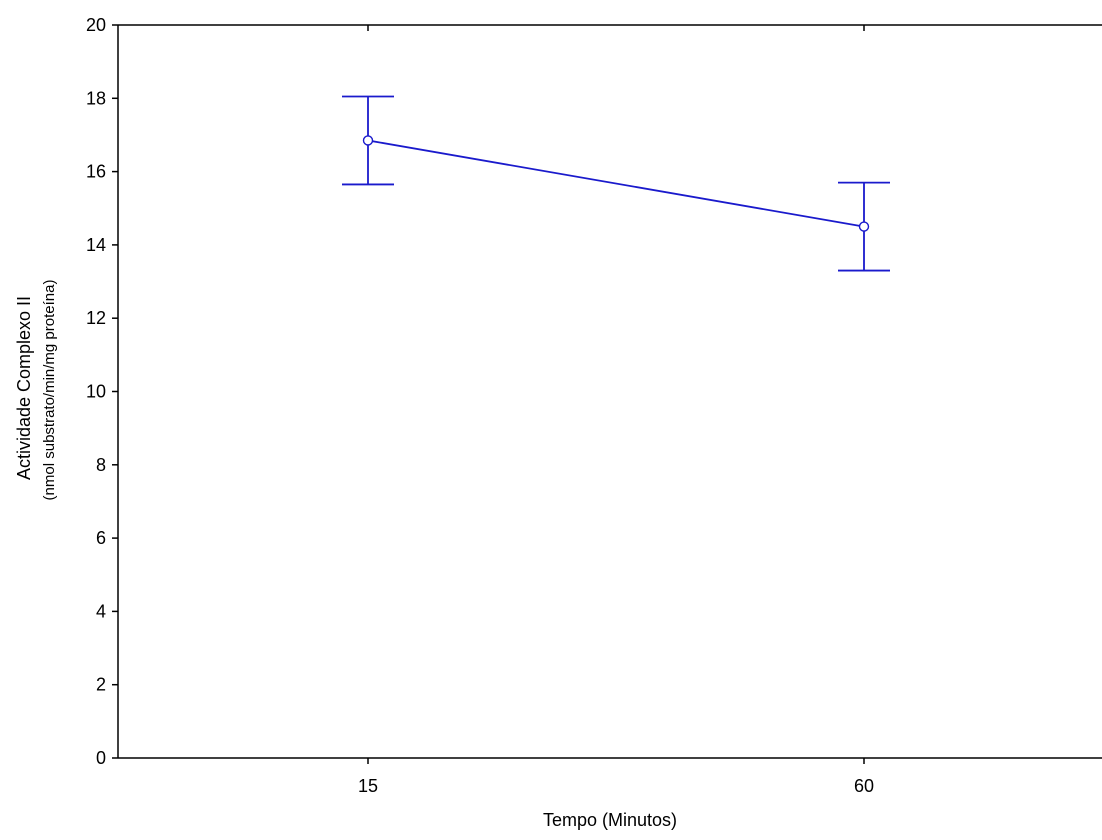 This screenshot has height=840, width=1102. What do you see at coordinates (101, 758) in the screenshot?
I see `y-tick-label: 0` at bounding box center [101, 758].